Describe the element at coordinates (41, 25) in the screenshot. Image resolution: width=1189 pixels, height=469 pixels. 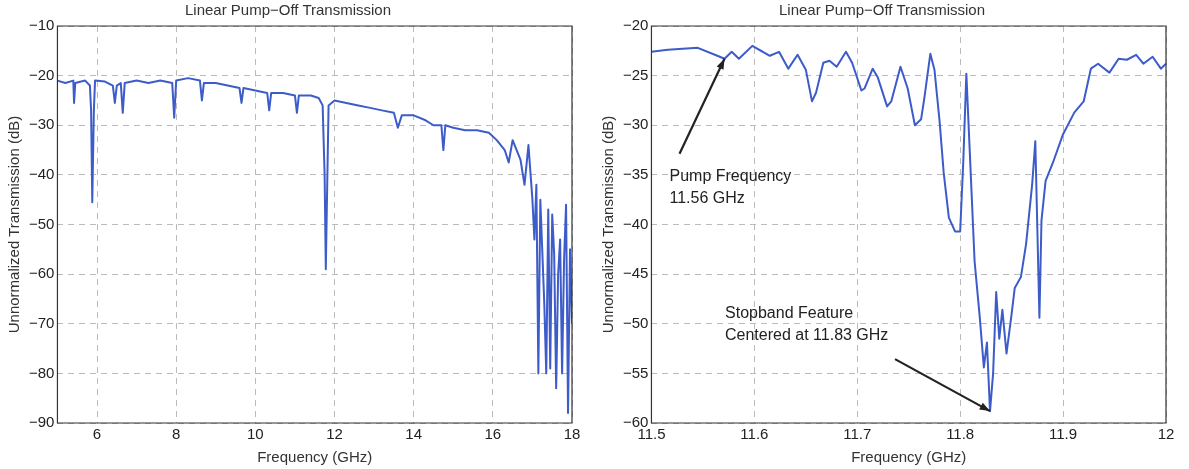
I see `y-tick-label: −10` at that location.